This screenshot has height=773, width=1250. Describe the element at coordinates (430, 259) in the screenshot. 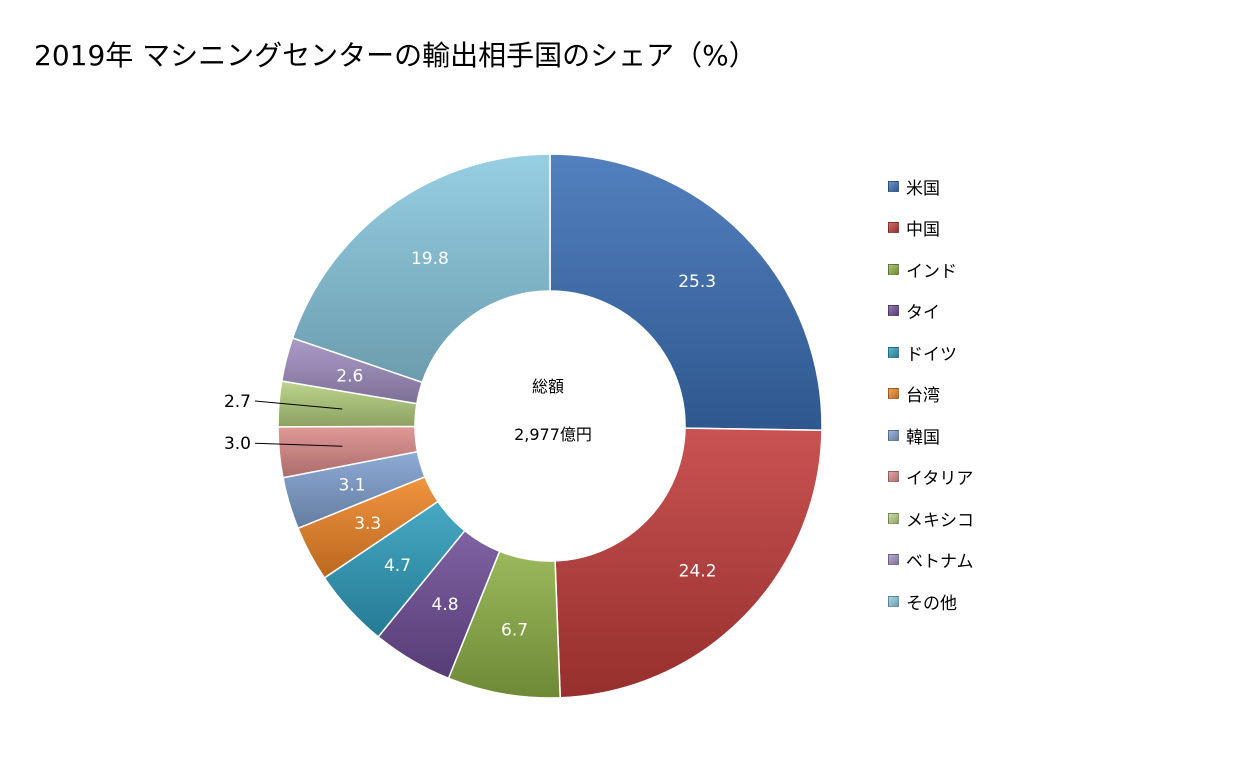

I see `slice-label-その他: 19.8` at that location.